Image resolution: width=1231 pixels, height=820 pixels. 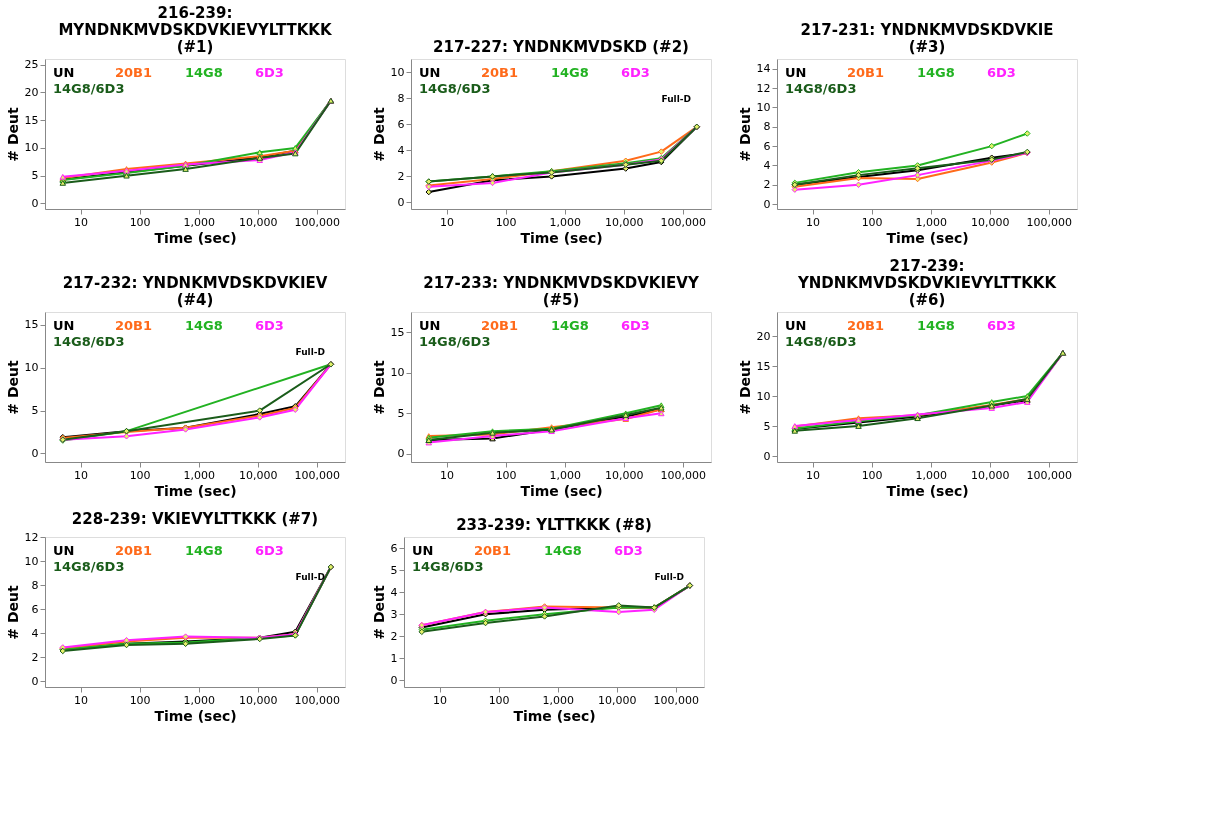 What do you see at coordinates (394, 636) in the screenshot?
I see `y-tick-label: 2` at bounding box center [394, 636].